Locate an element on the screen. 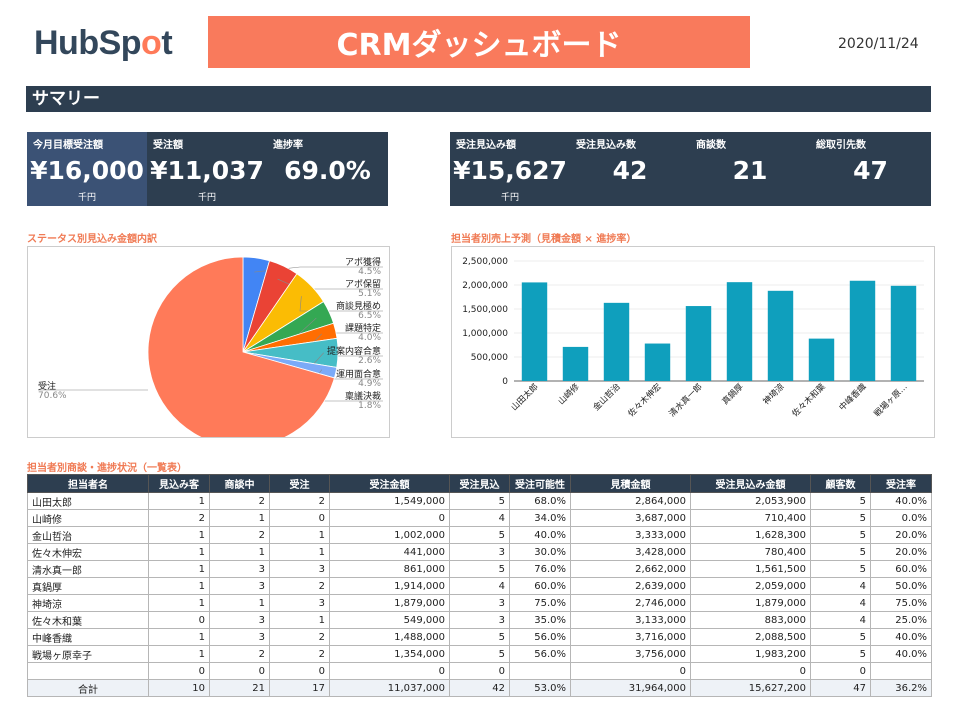 The height and width of the screenshot is (720, 960). table-cell: 戦場ヶ原幸子 is located at coordinates (88, 654).